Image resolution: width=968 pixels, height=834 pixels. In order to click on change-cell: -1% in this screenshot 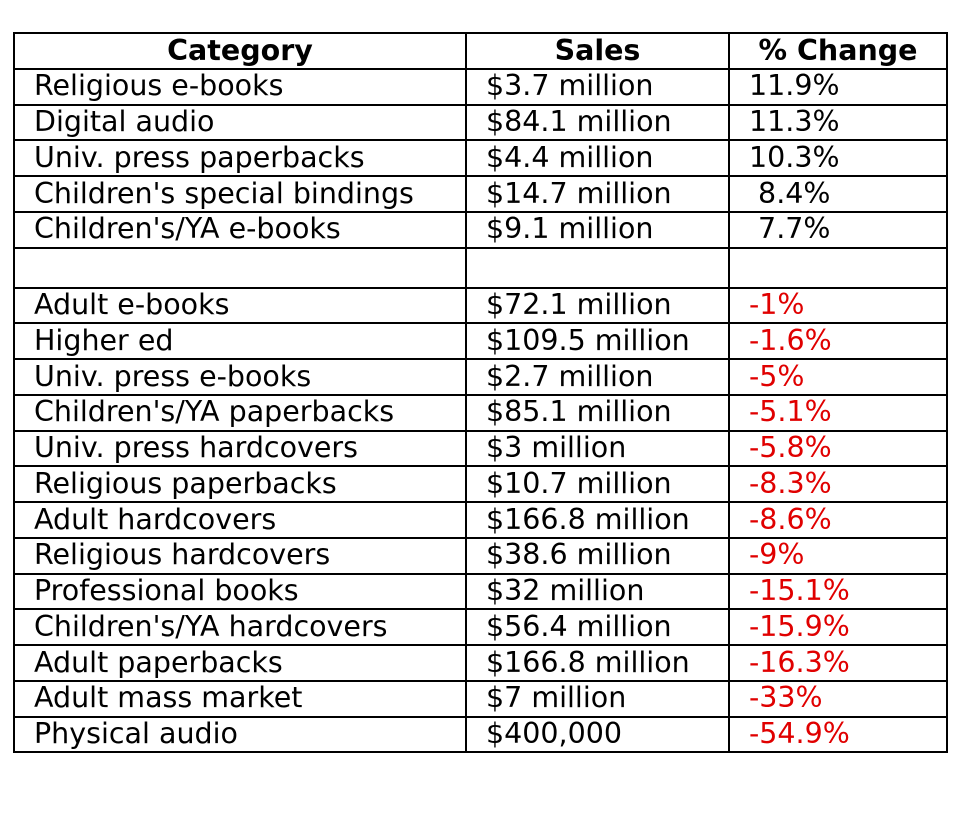, I will do `click(838, 305)`.